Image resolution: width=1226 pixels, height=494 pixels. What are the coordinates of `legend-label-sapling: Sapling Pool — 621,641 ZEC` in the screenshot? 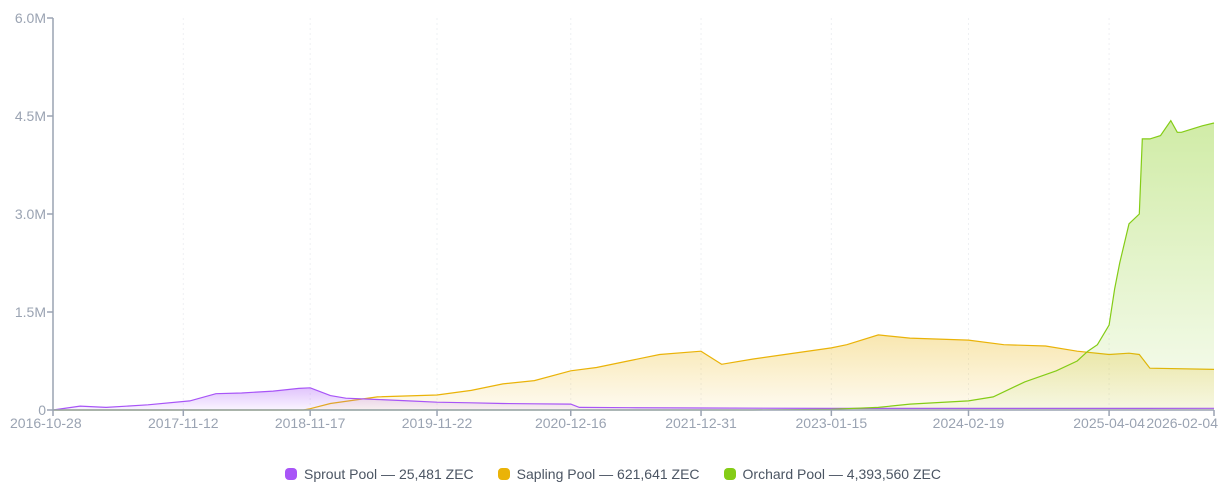 It's located at (608, 474).